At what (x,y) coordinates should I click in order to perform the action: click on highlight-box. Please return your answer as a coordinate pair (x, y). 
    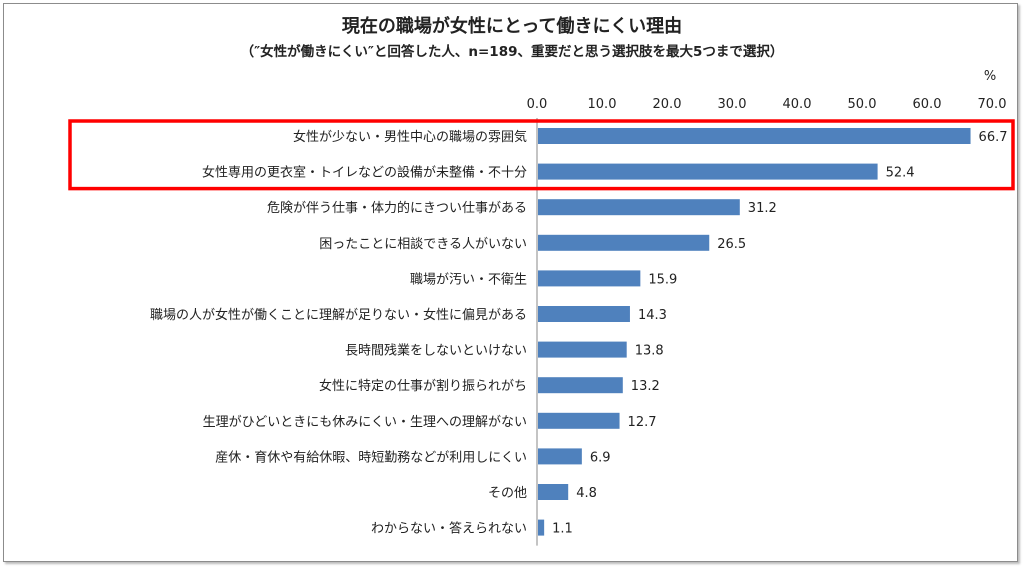
    Looking at the image, I should click on (541, 155).